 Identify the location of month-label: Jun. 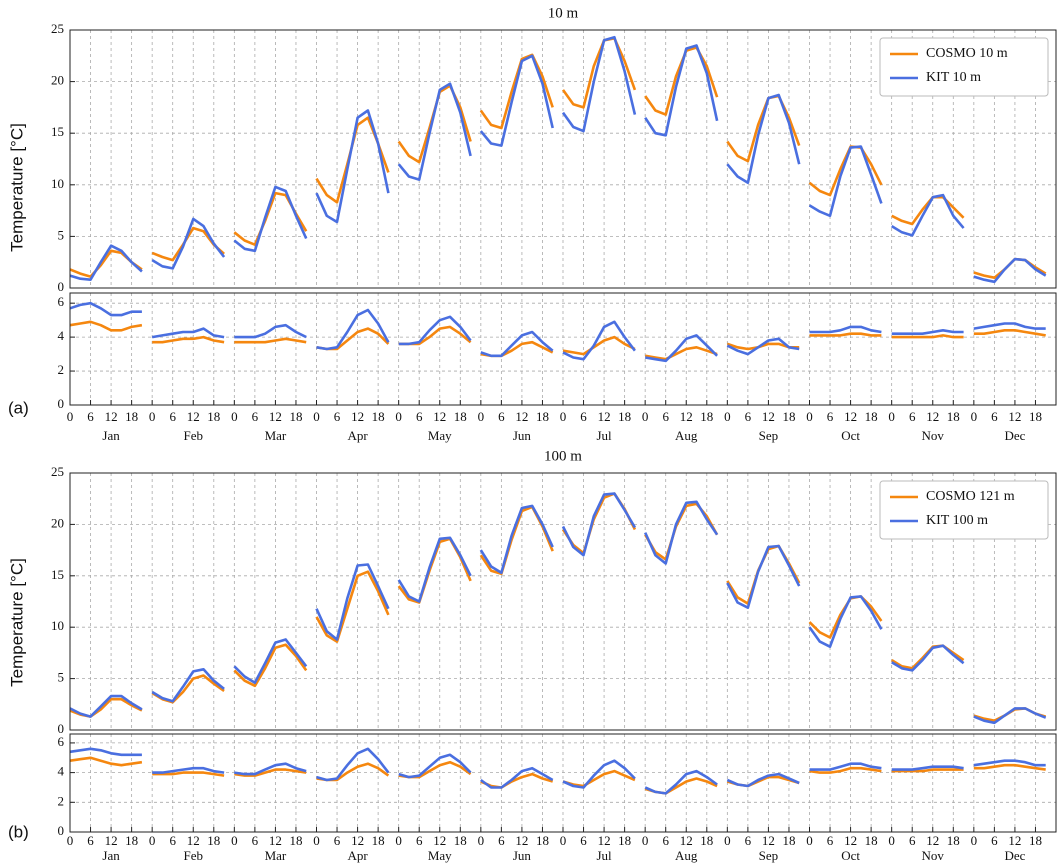
(522, 435).